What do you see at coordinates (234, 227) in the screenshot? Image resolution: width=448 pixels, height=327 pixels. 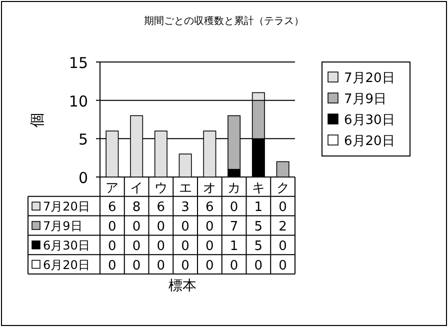 I see `data-label: 7` at bounding box center [234, 227].